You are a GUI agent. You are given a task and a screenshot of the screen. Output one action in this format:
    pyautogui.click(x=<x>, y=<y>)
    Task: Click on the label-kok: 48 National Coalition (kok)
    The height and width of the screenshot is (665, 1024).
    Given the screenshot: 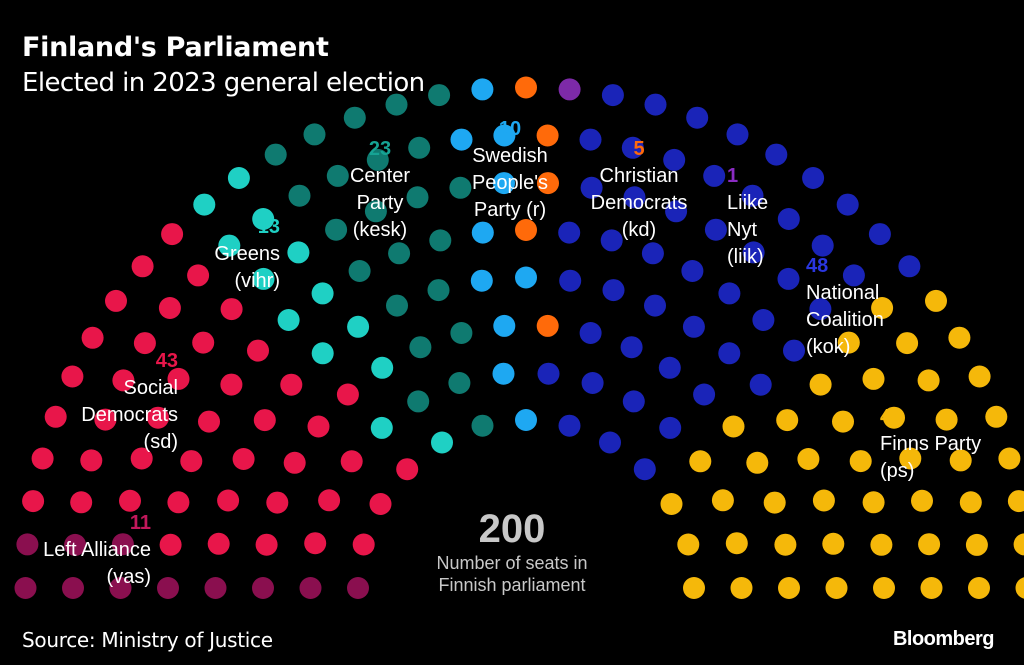 What is the action you would take?
    pyautogui.click(x=866, y=307)
    